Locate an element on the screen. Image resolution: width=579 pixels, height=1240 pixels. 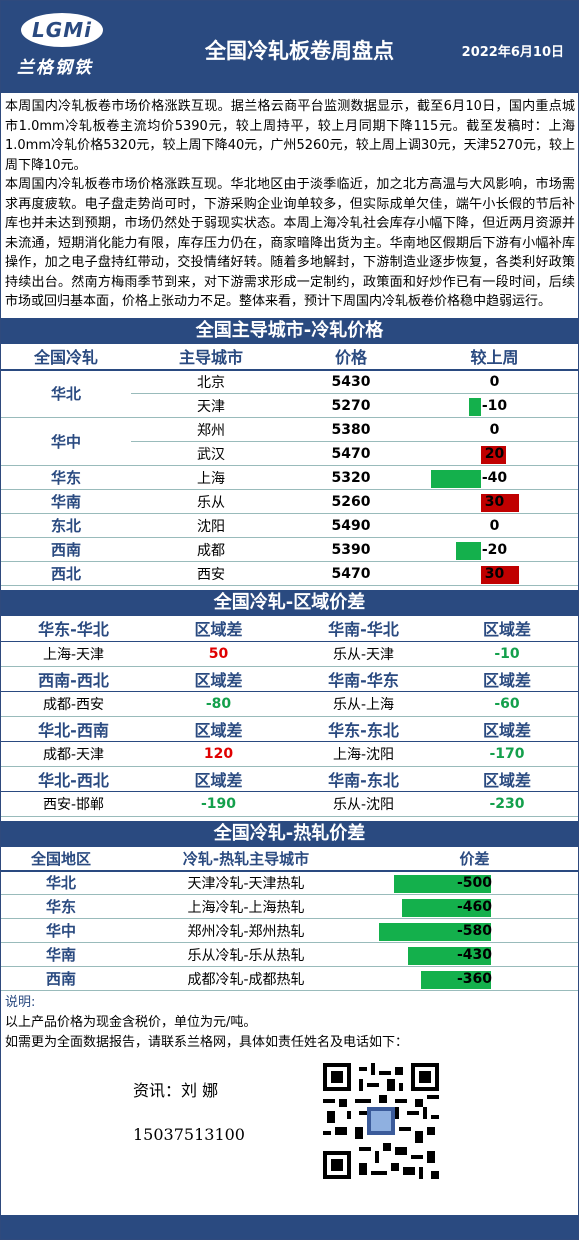
contact-name: 资讯：刘 娜 is located at coordinates (176, 1090).